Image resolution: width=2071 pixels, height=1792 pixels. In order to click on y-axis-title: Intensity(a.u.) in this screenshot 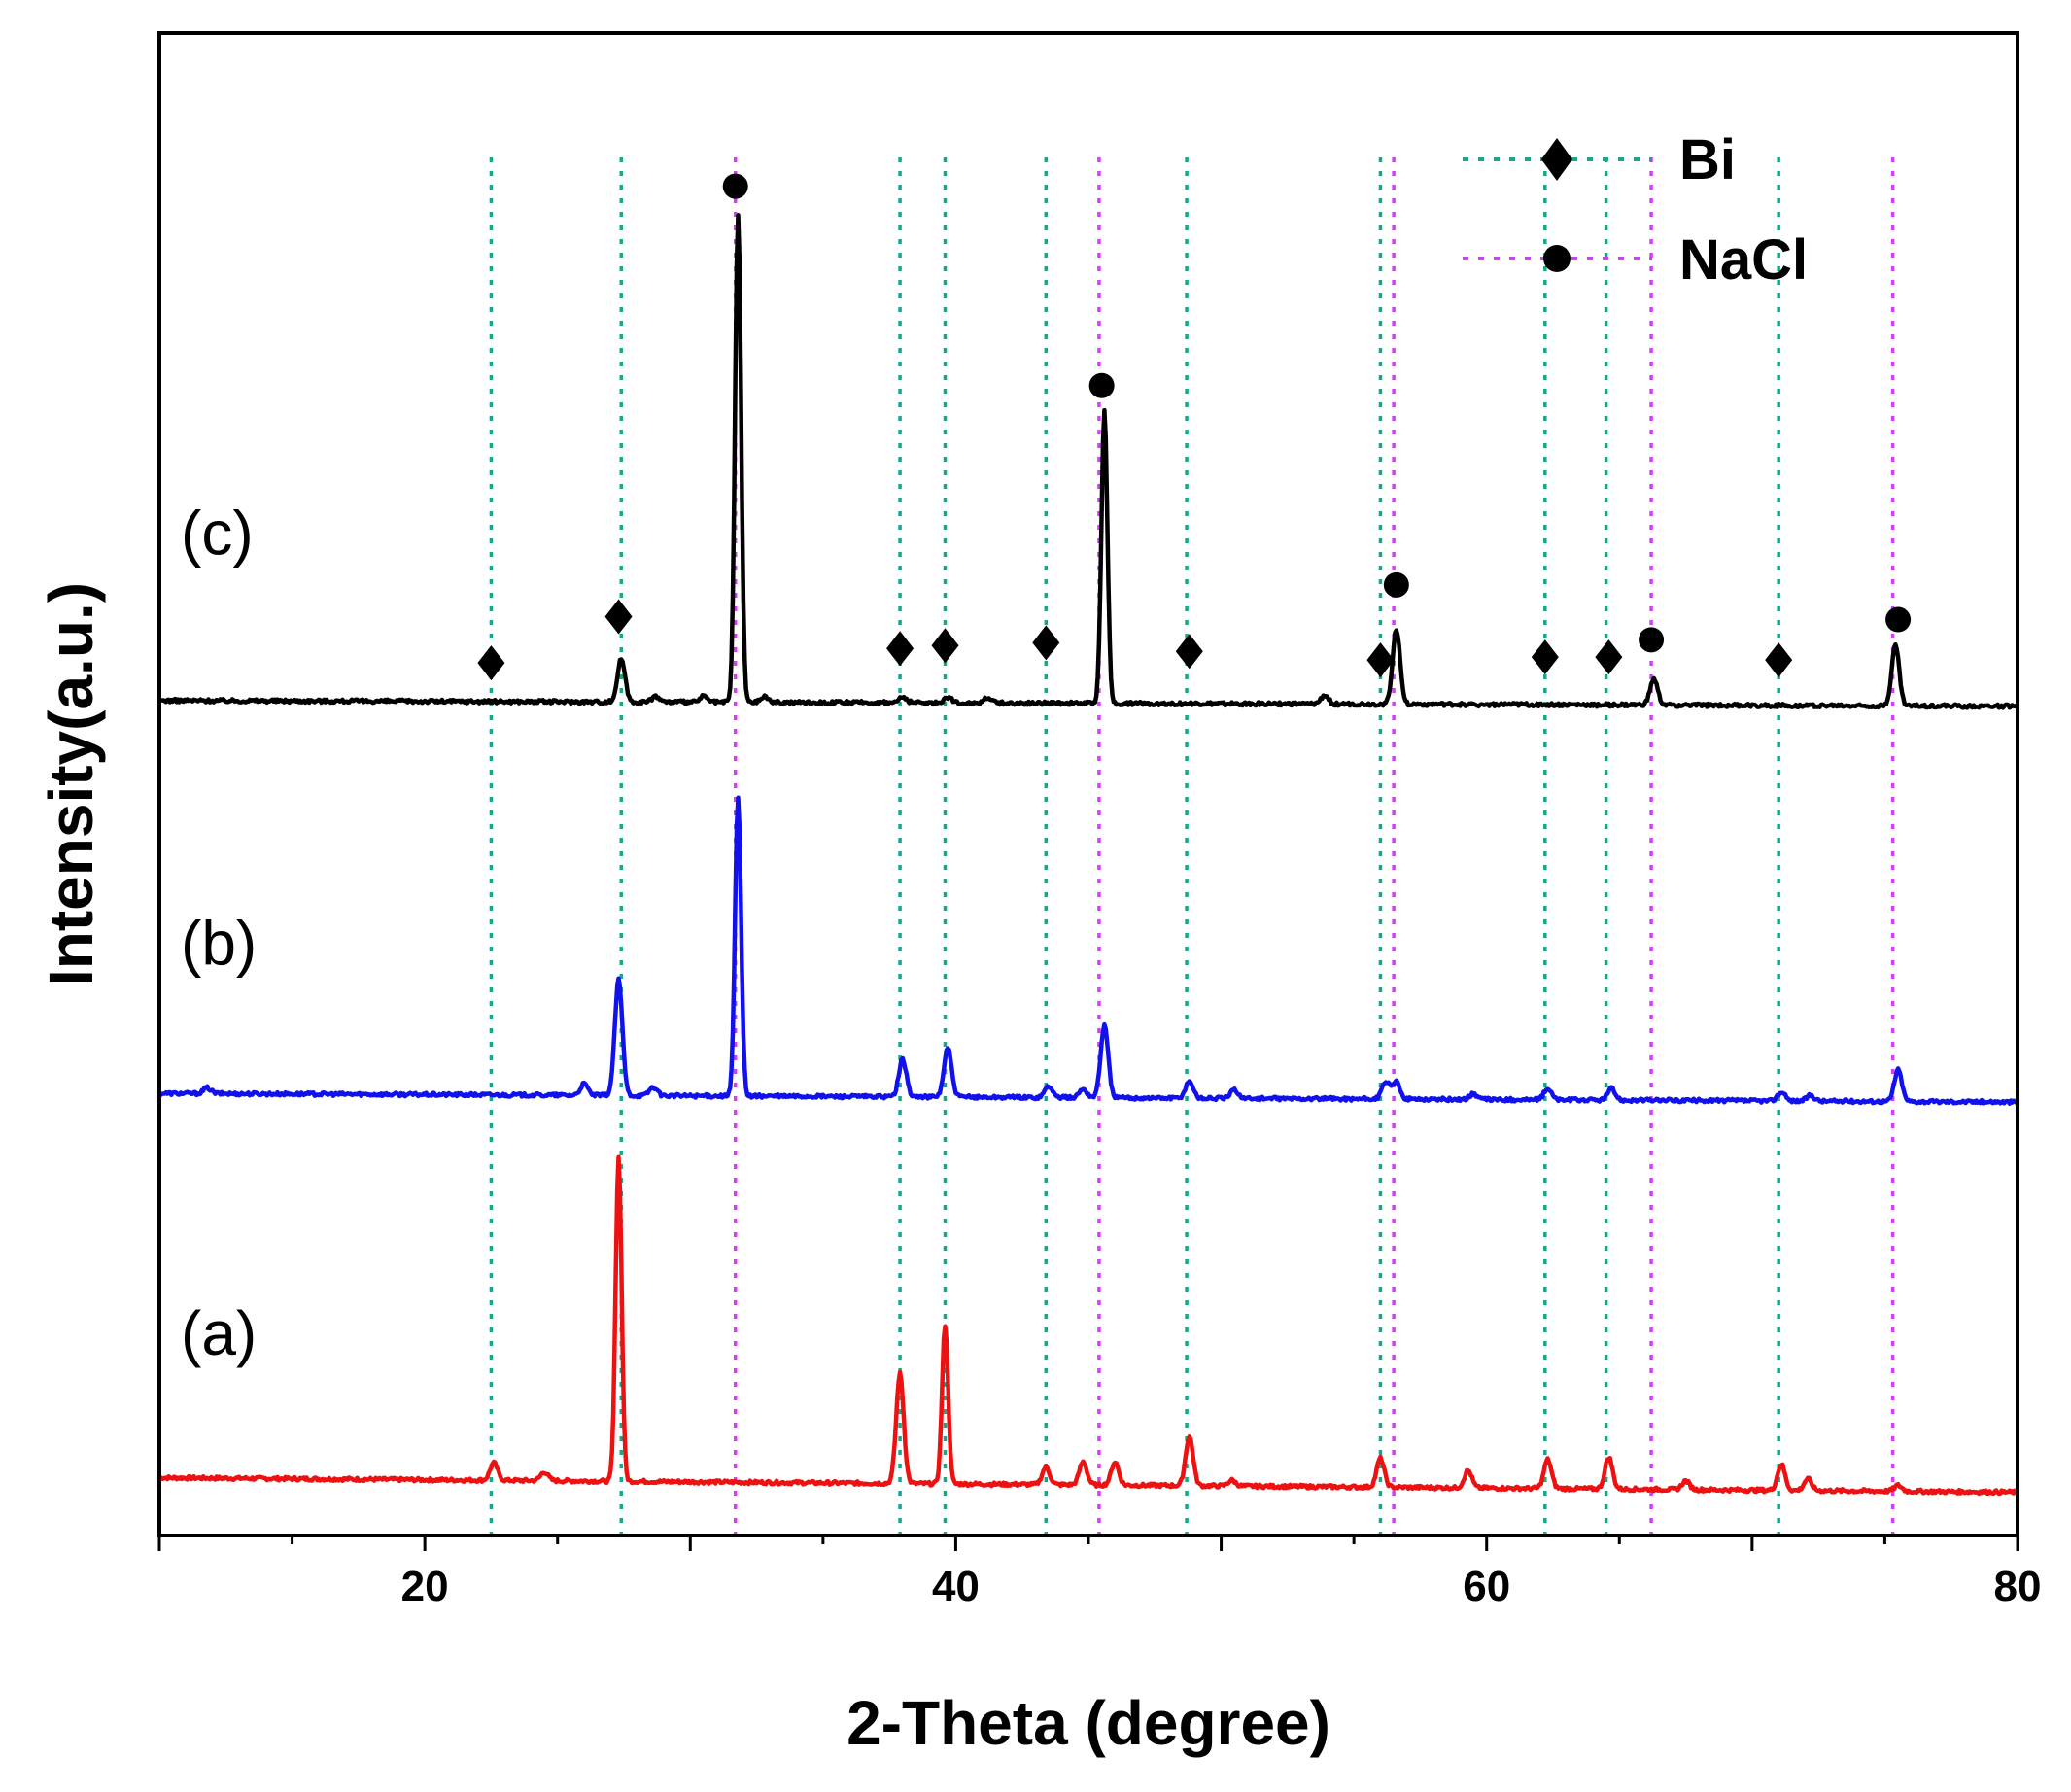, I will do `click(71, 784)`.